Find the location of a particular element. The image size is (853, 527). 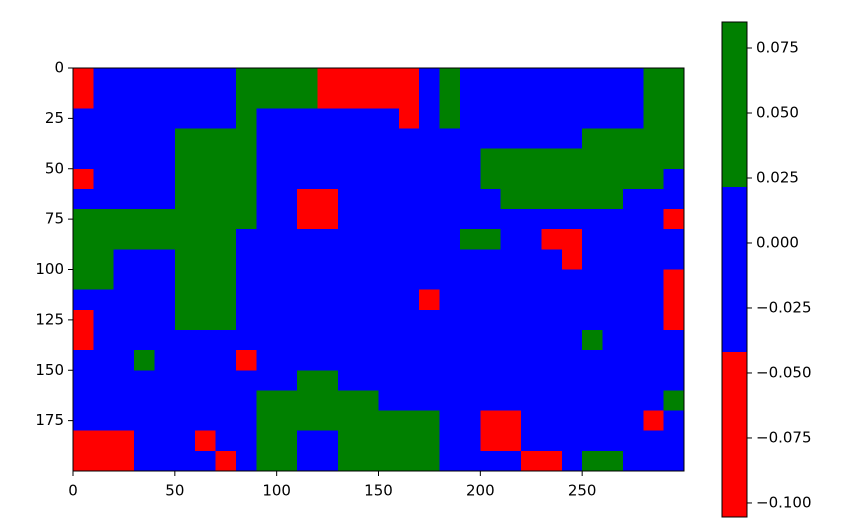

colorbar-band is located at coordinates (734, 434).